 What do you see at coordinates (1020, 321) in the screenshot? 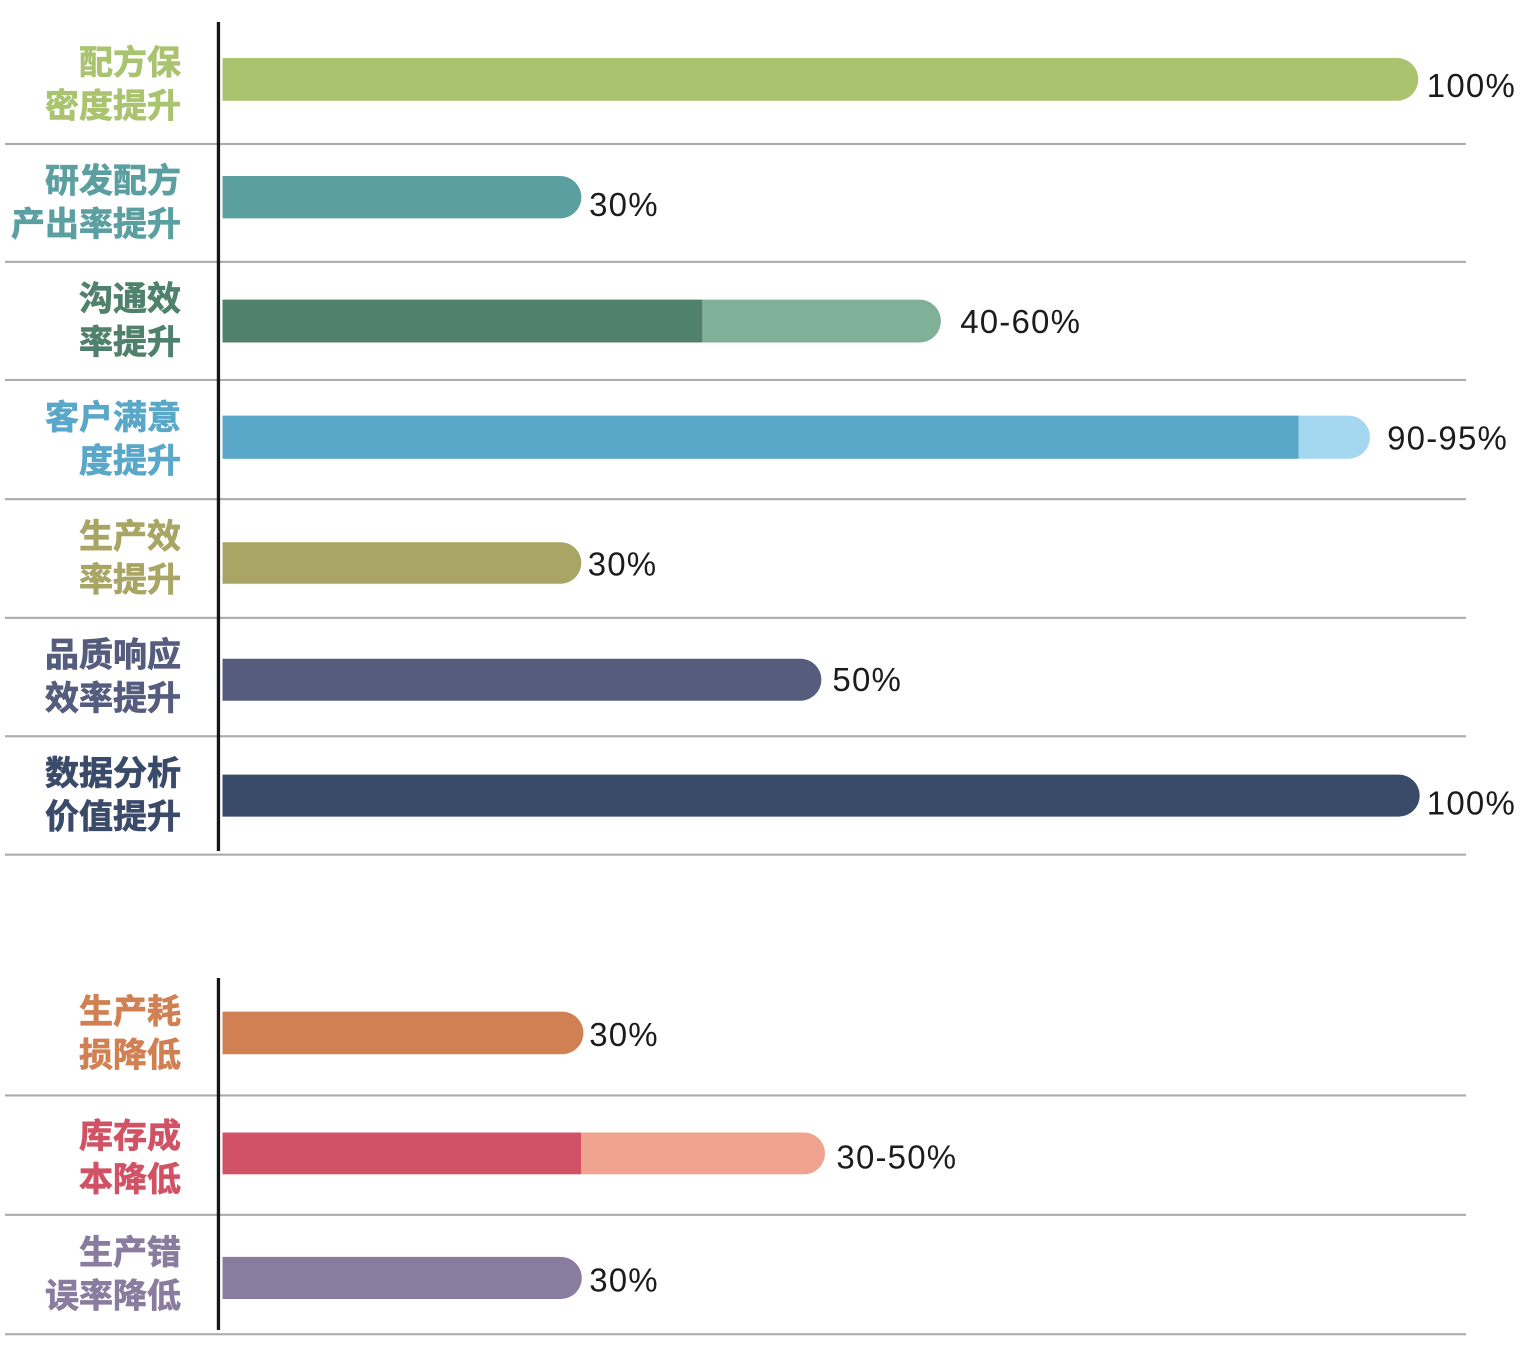
I see `svg-text: 40-60%` at bounding box center [1020, 321].